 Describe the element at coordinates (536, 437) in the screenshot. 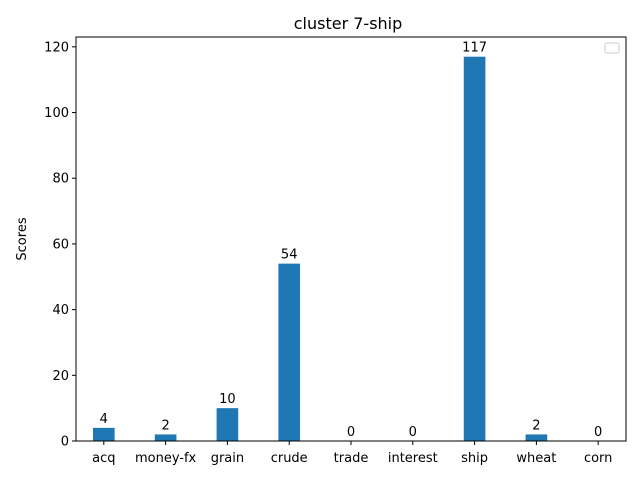

I see `bar-wheat` at that location.